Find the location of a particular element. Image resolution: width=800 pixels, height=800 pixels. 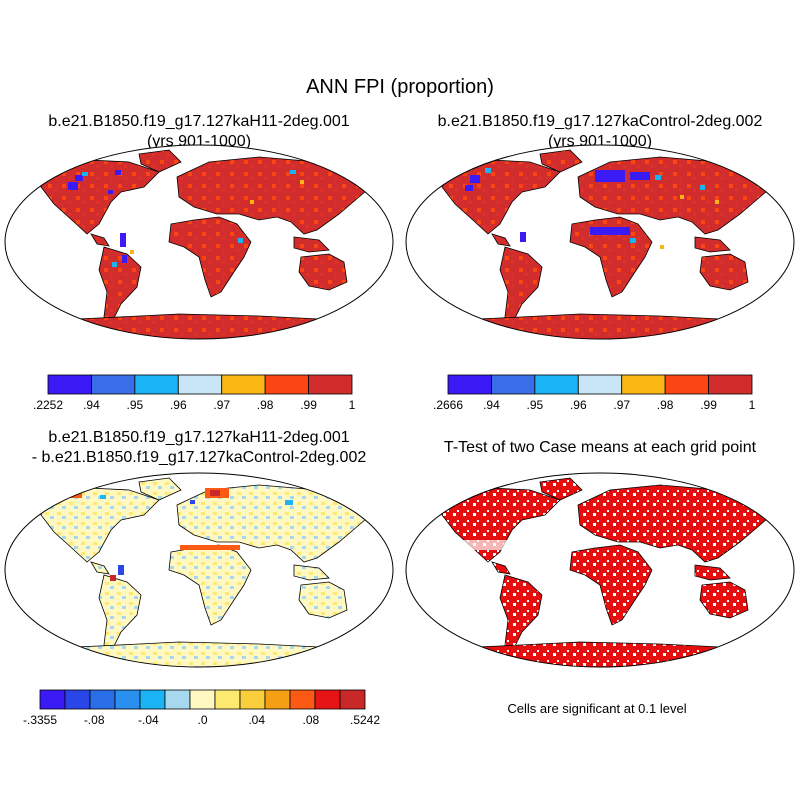

significance-note: Cells are significant at 0.1 level is located at coordinates (596, 708).